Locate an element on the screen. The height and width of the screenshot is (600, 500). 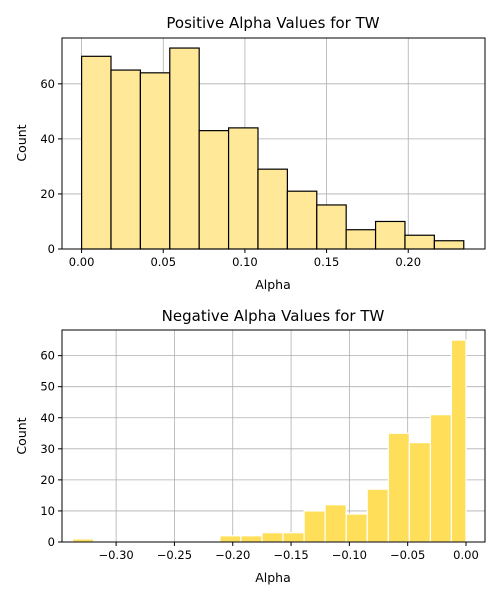
x-tick-label: −0.15 is located at coordinates (290, 555).